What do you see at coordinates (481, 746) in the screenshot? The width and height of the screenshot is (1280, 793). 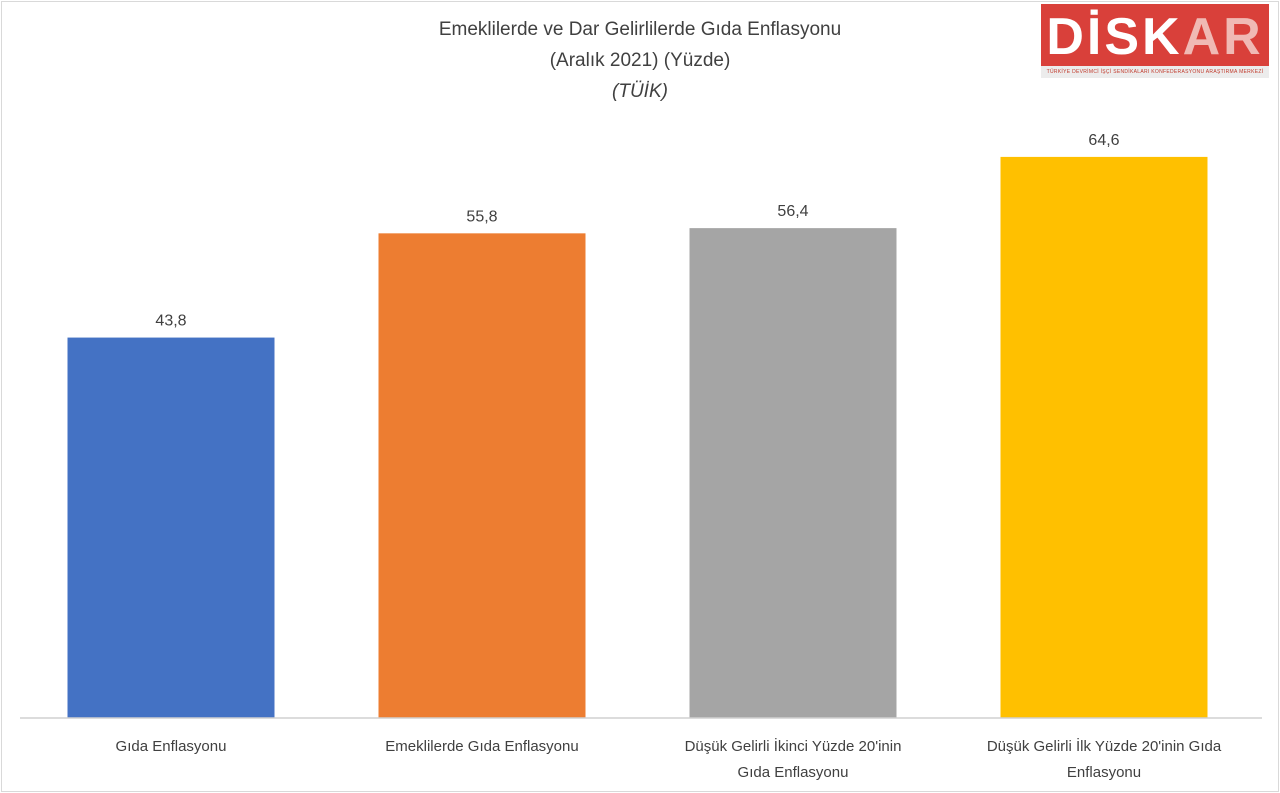 I see `category-label-2: Emeklilerde Gıda Enflasyonu` at bounding box center [481, 746].